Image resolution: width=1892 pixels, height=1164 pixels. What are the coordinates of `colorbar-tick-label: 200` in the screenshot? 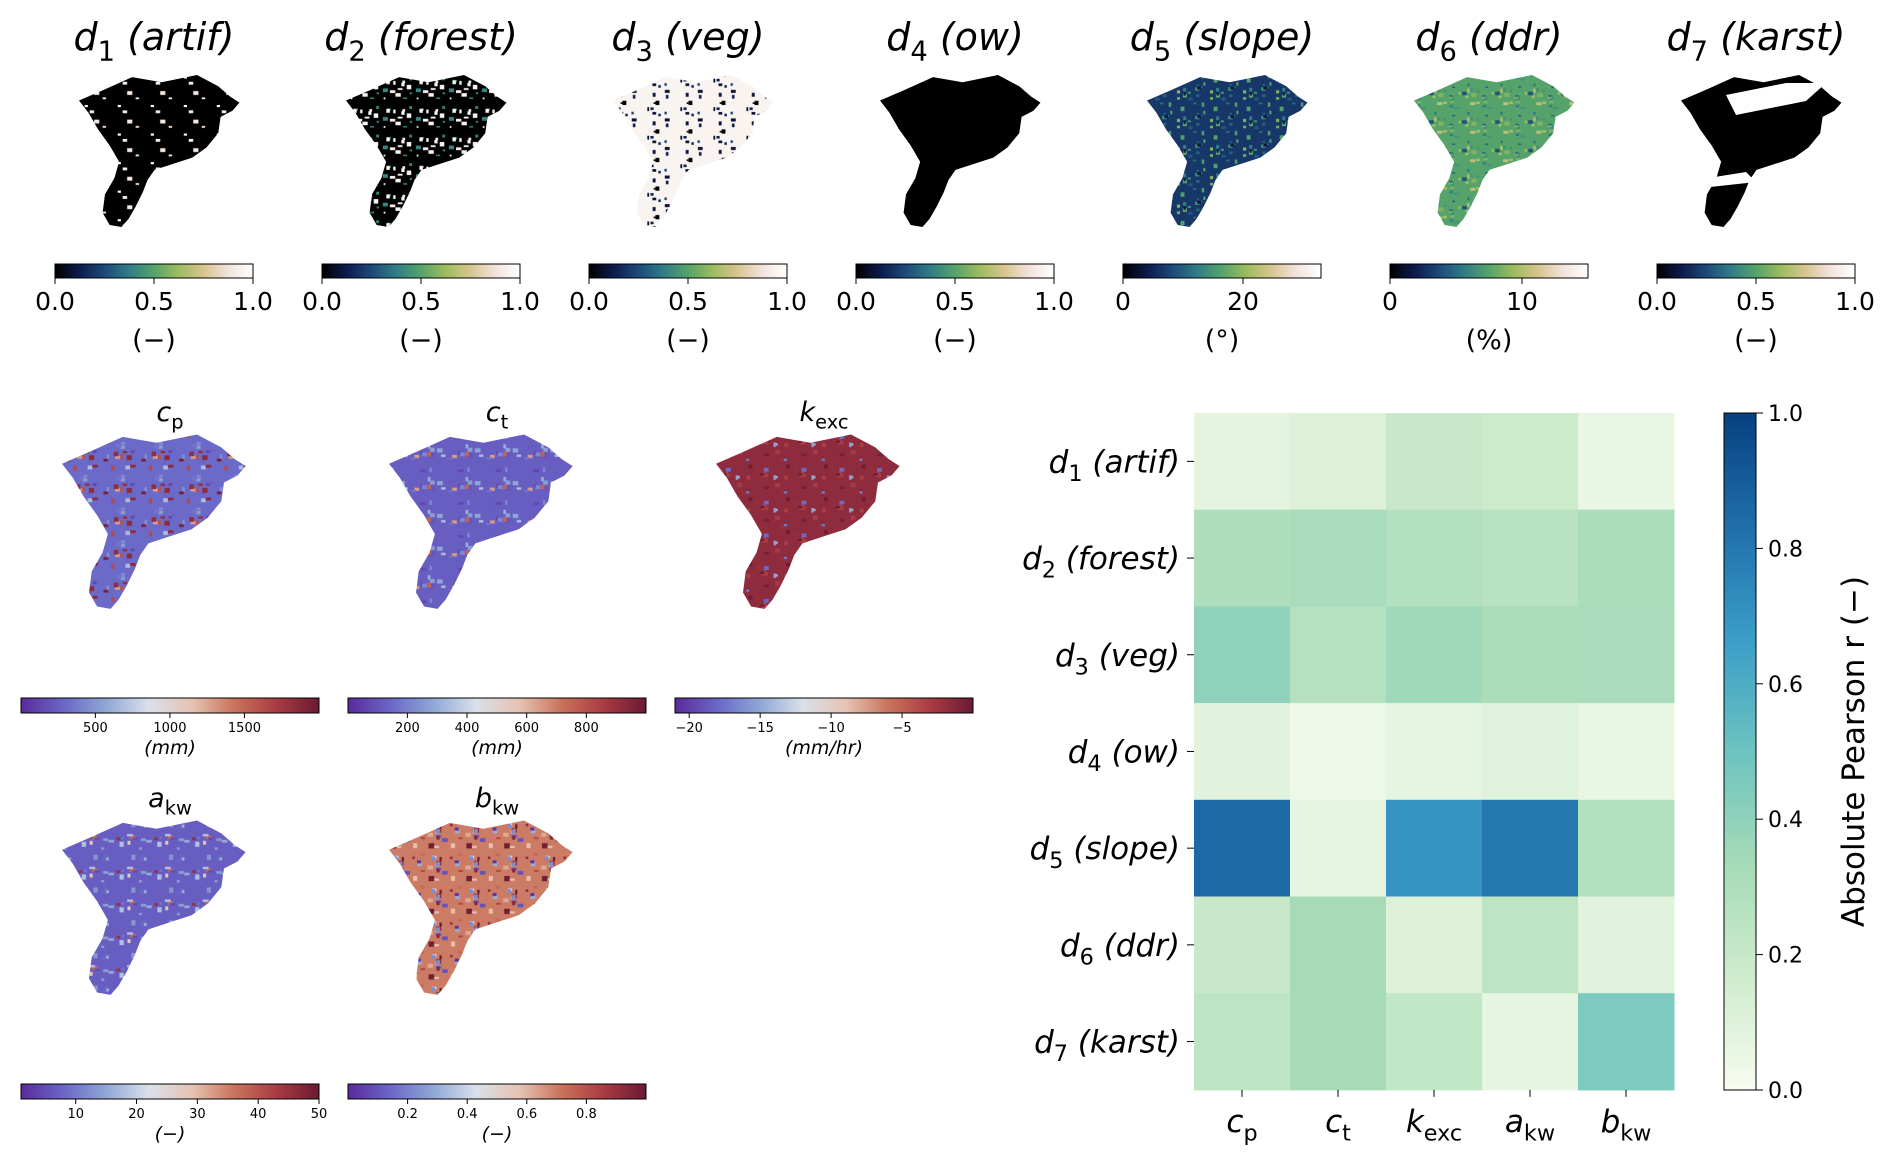 It's located at (407, 728).